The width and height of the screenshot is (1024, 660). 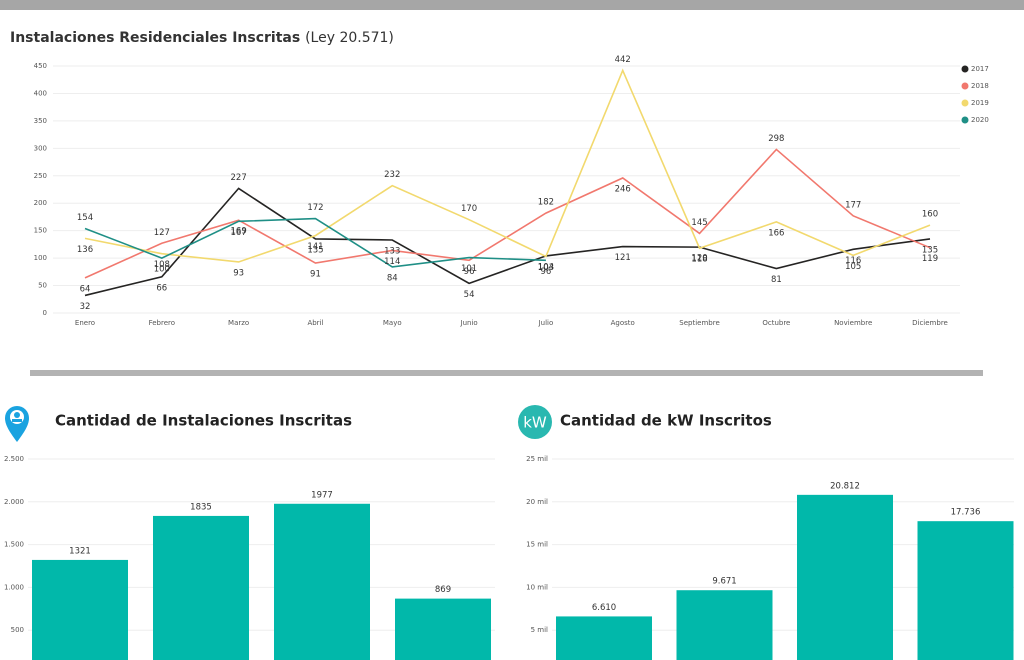 What do you see at coordinates (40, 203) in the screenshot?
I see `y-tick-label: 200` at bounding box center [40, 203].